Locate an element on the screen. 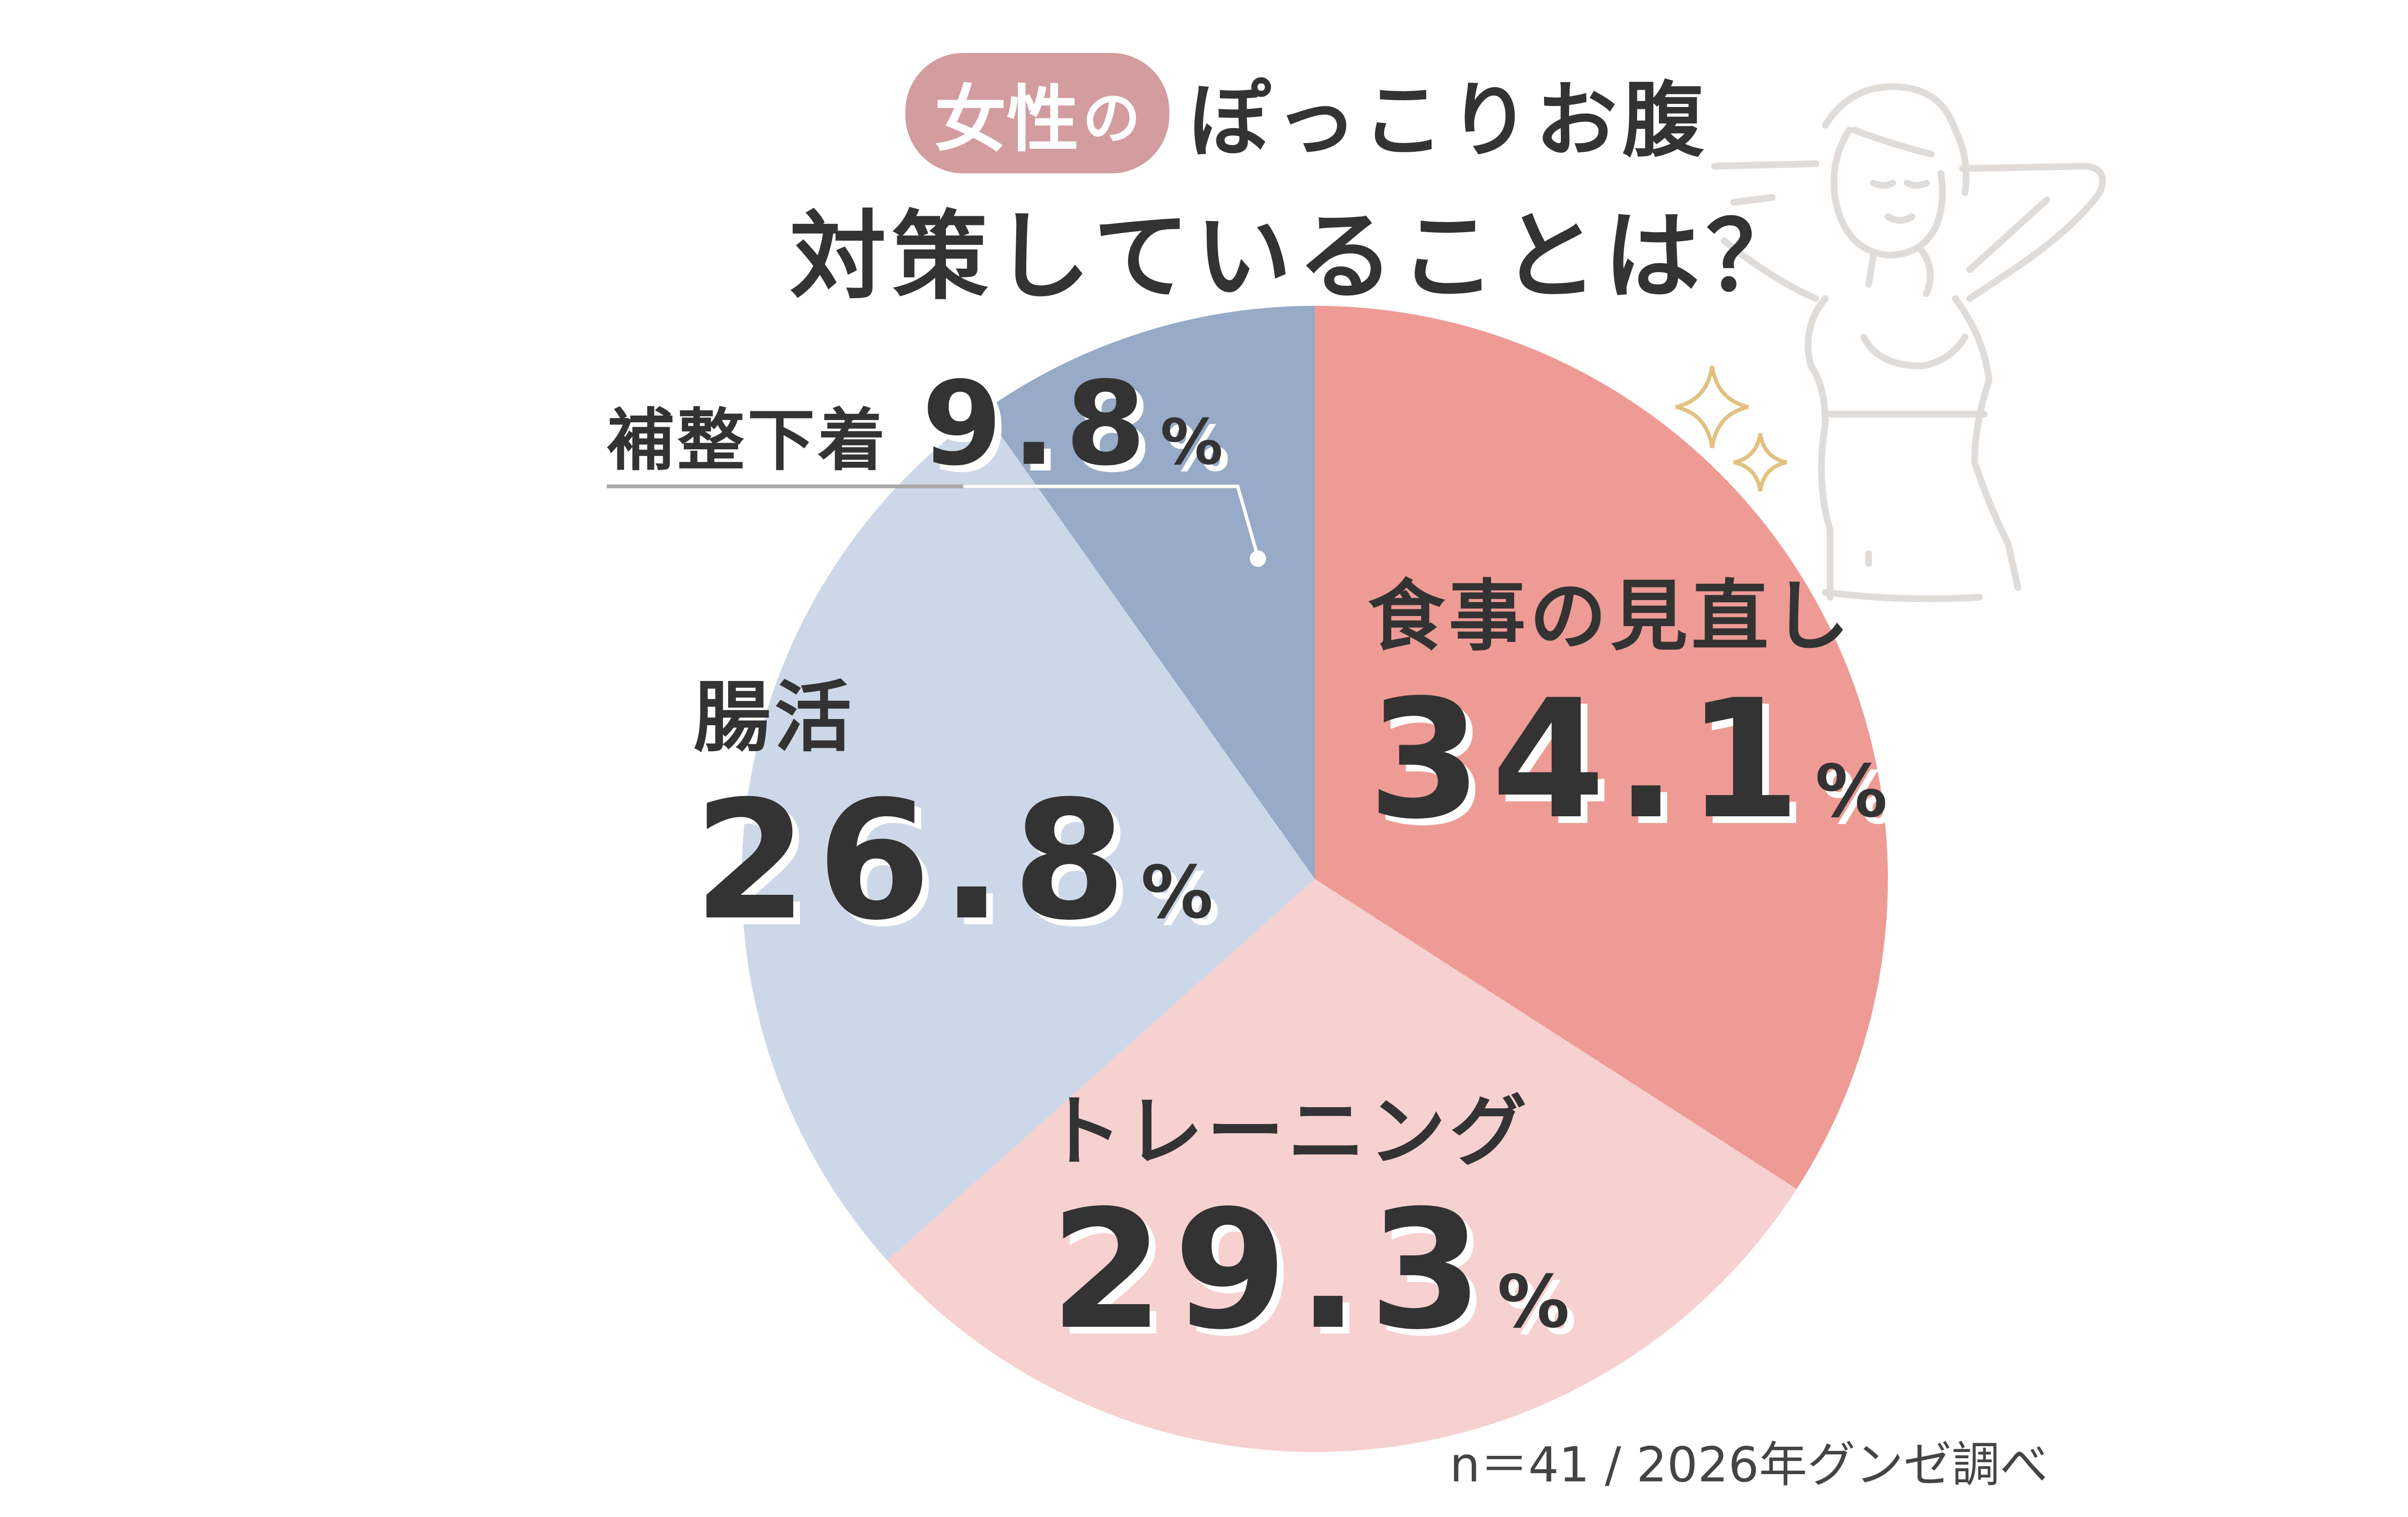  label-shokuji: 34.1 % is located at coordinates (1632, 760).